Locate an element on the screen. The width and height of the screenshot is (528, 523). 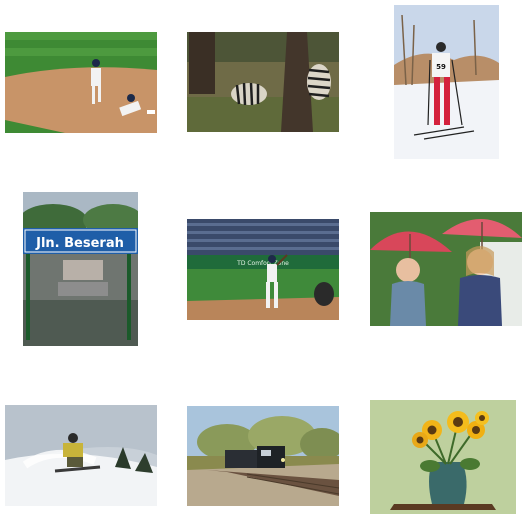
skier-bib-number: 59 is located at coordinates (441, 67).